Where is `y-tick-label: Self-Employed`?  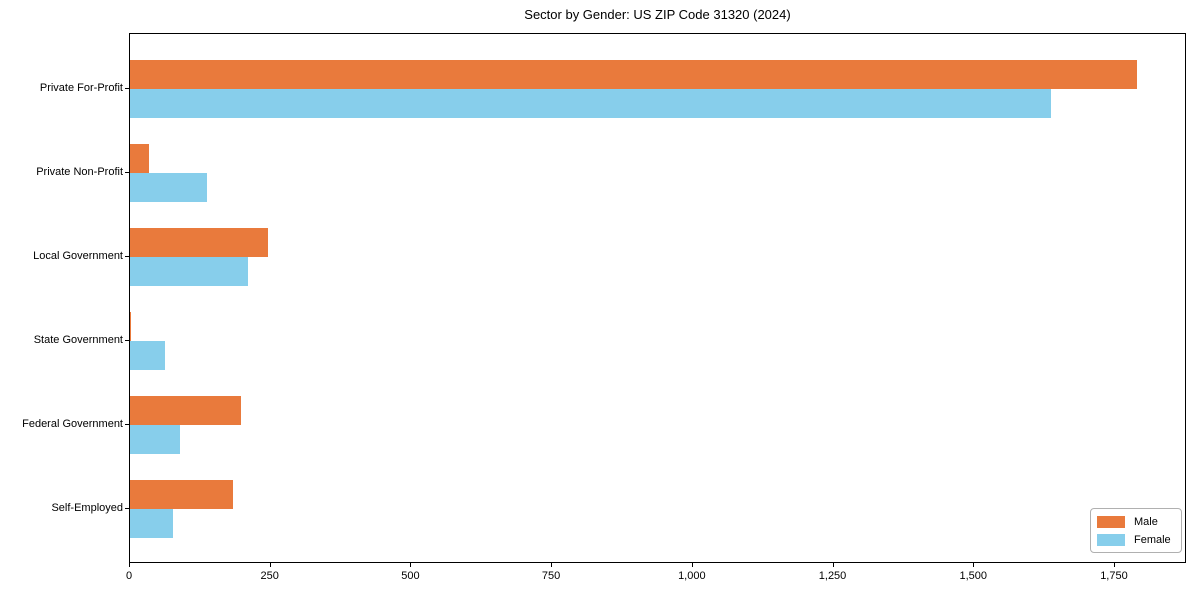
y-tick-label: Self-Employed is located at coordinates (87, 508).